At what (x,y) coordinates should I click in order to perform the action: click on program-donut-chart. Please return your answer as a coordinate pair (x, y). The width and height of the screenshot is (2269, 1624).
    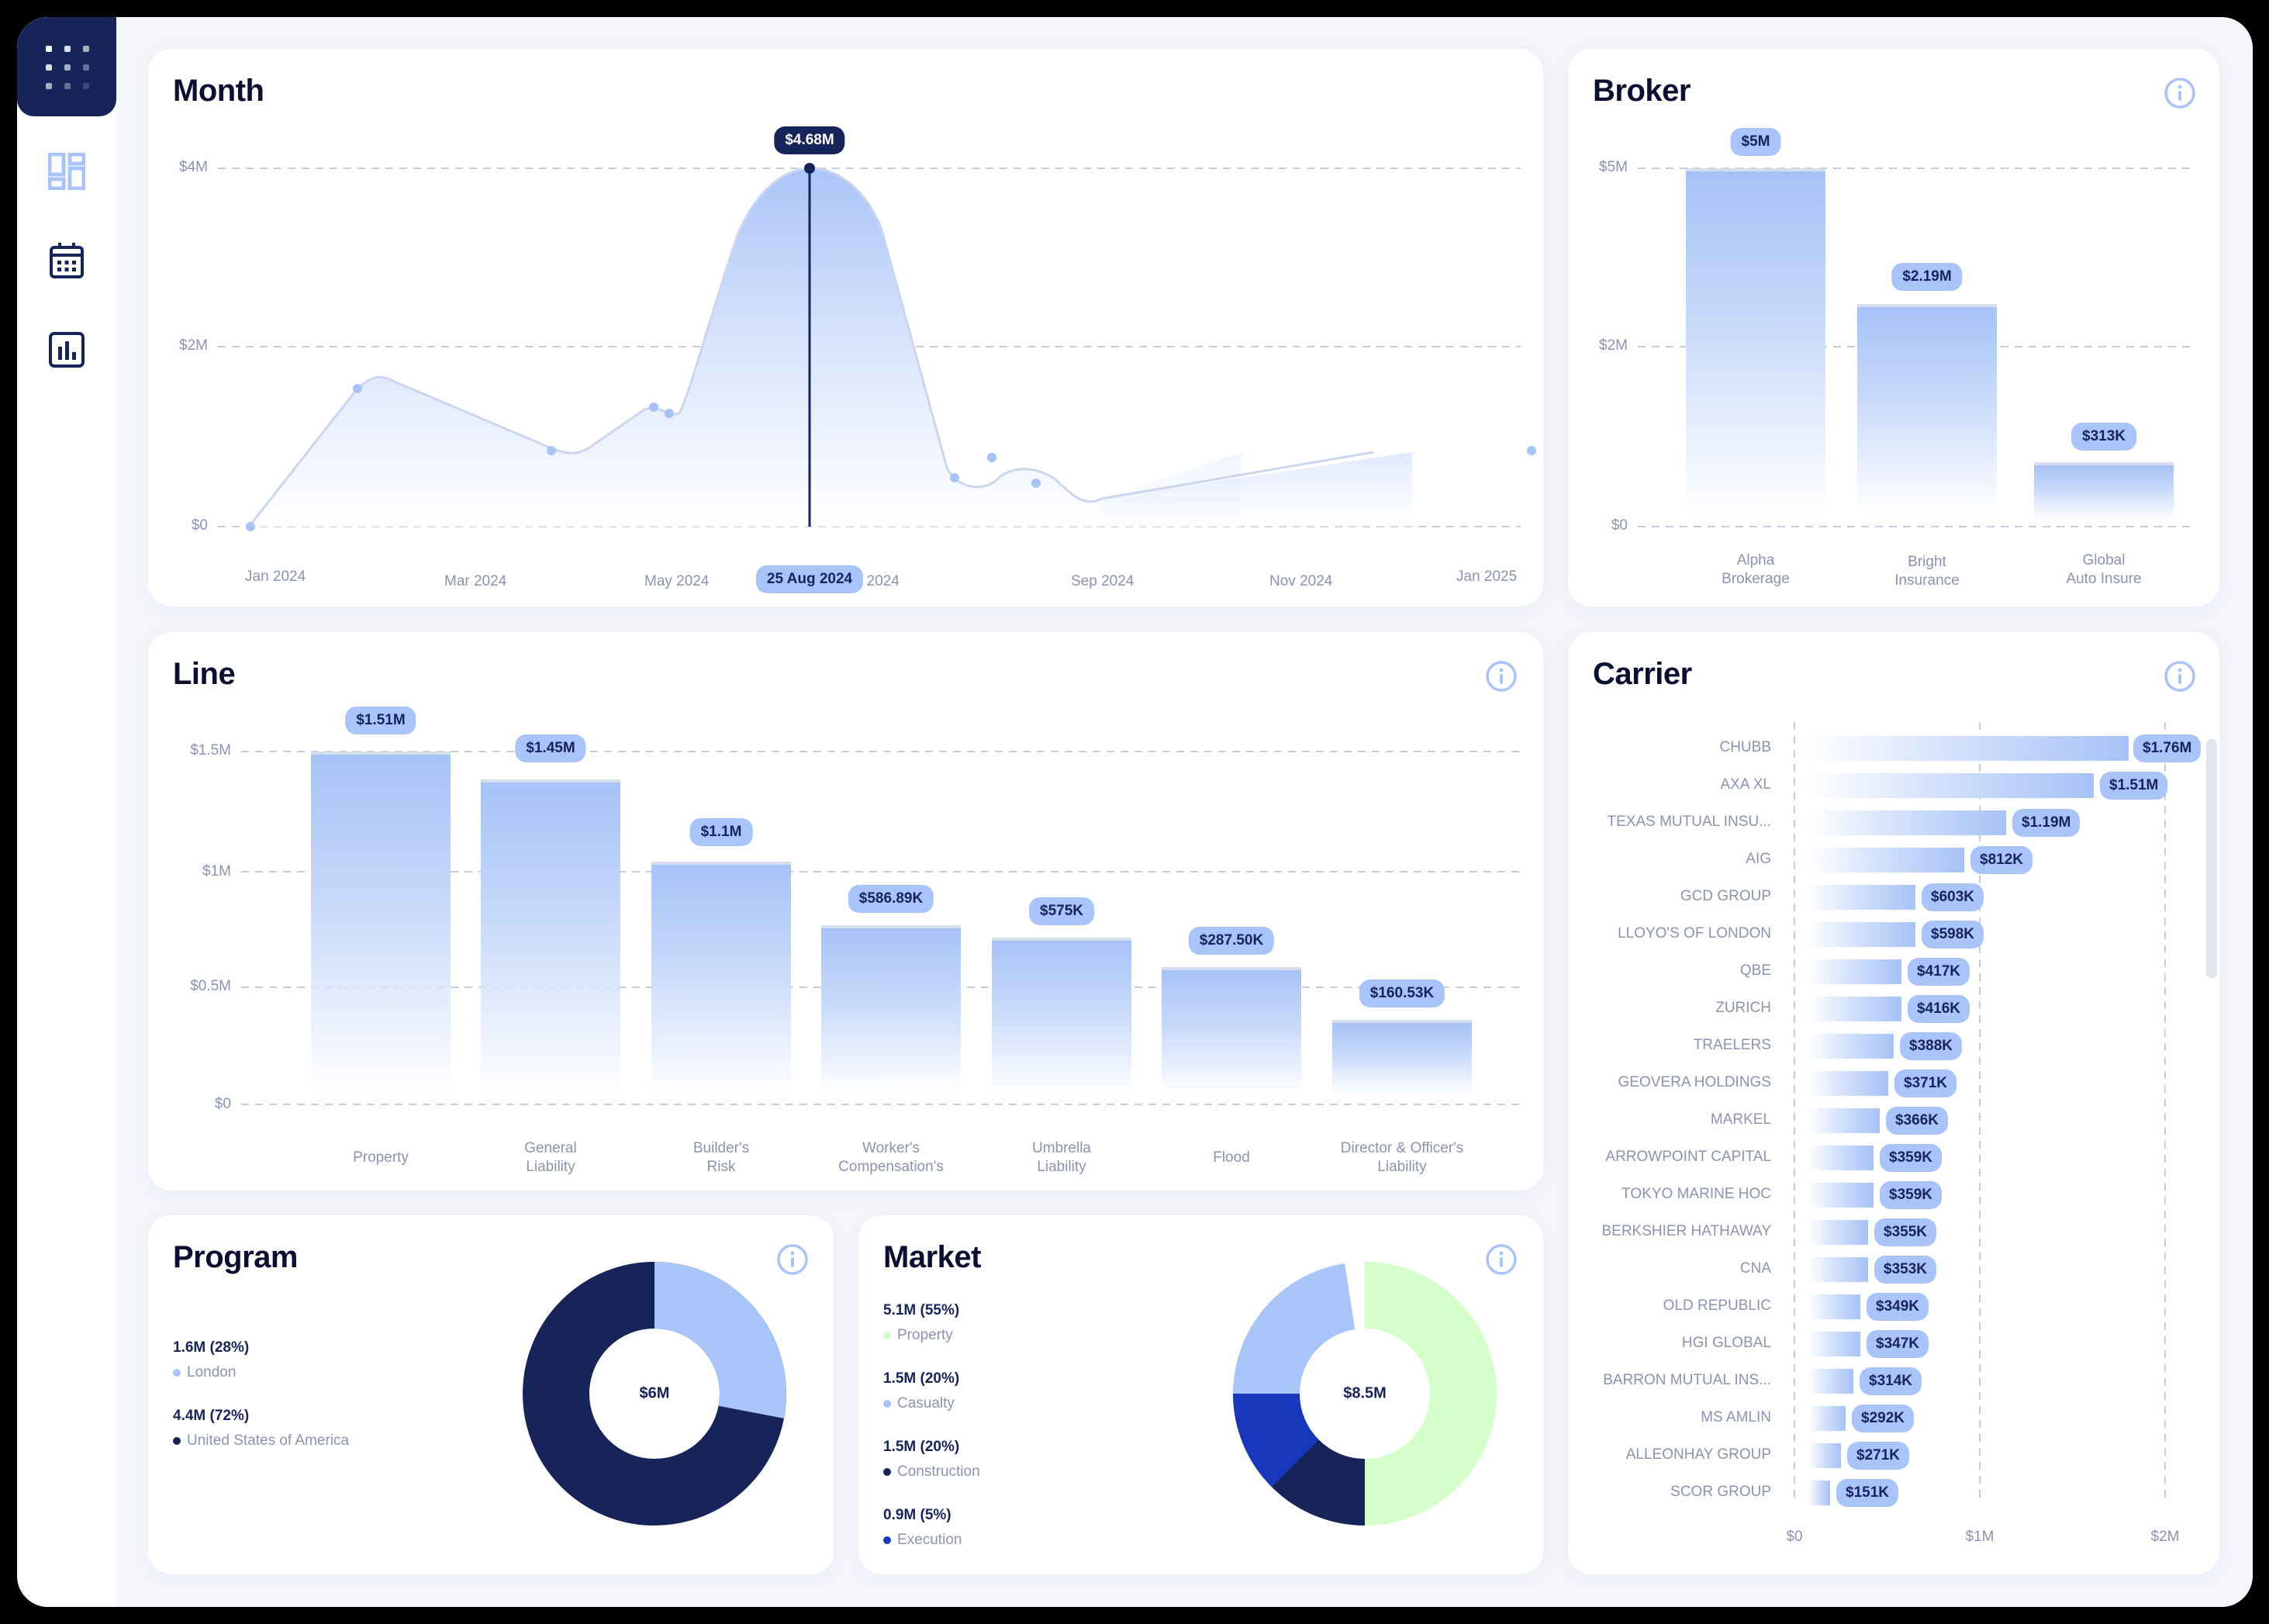
    Looking at the image, I should click on (654, 1394).